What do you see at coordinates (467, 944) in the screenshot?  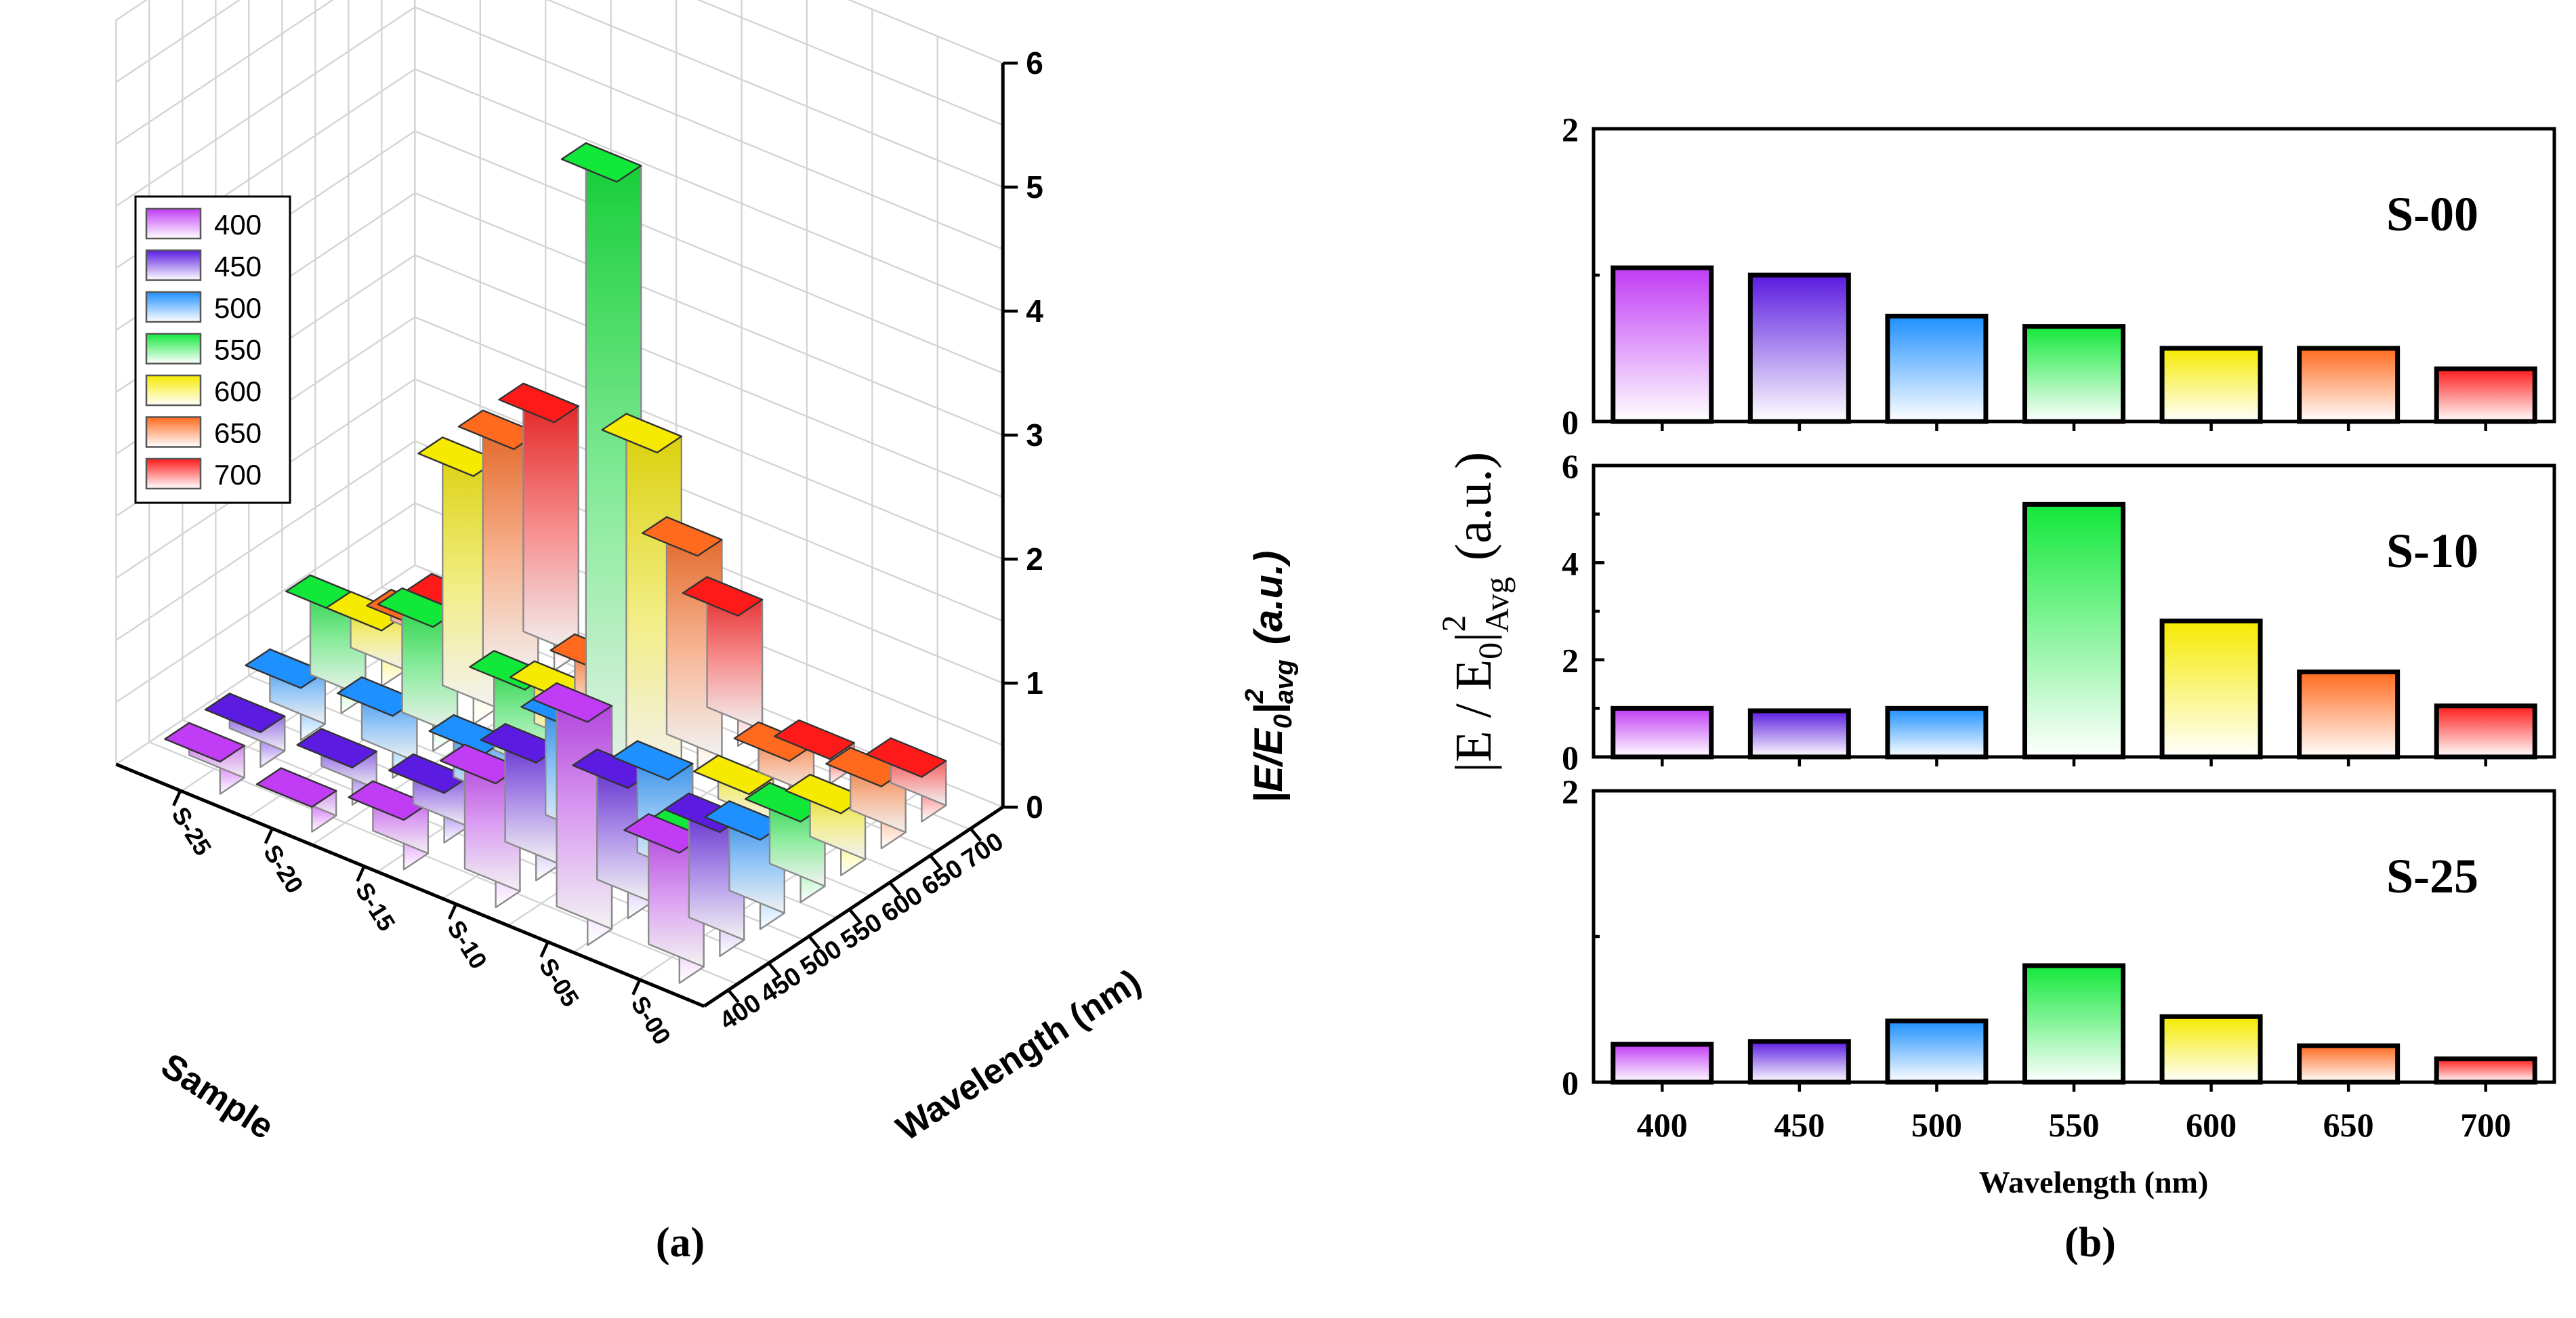 I see `y-tick-label: S-10` at bounding box center [467, 944].